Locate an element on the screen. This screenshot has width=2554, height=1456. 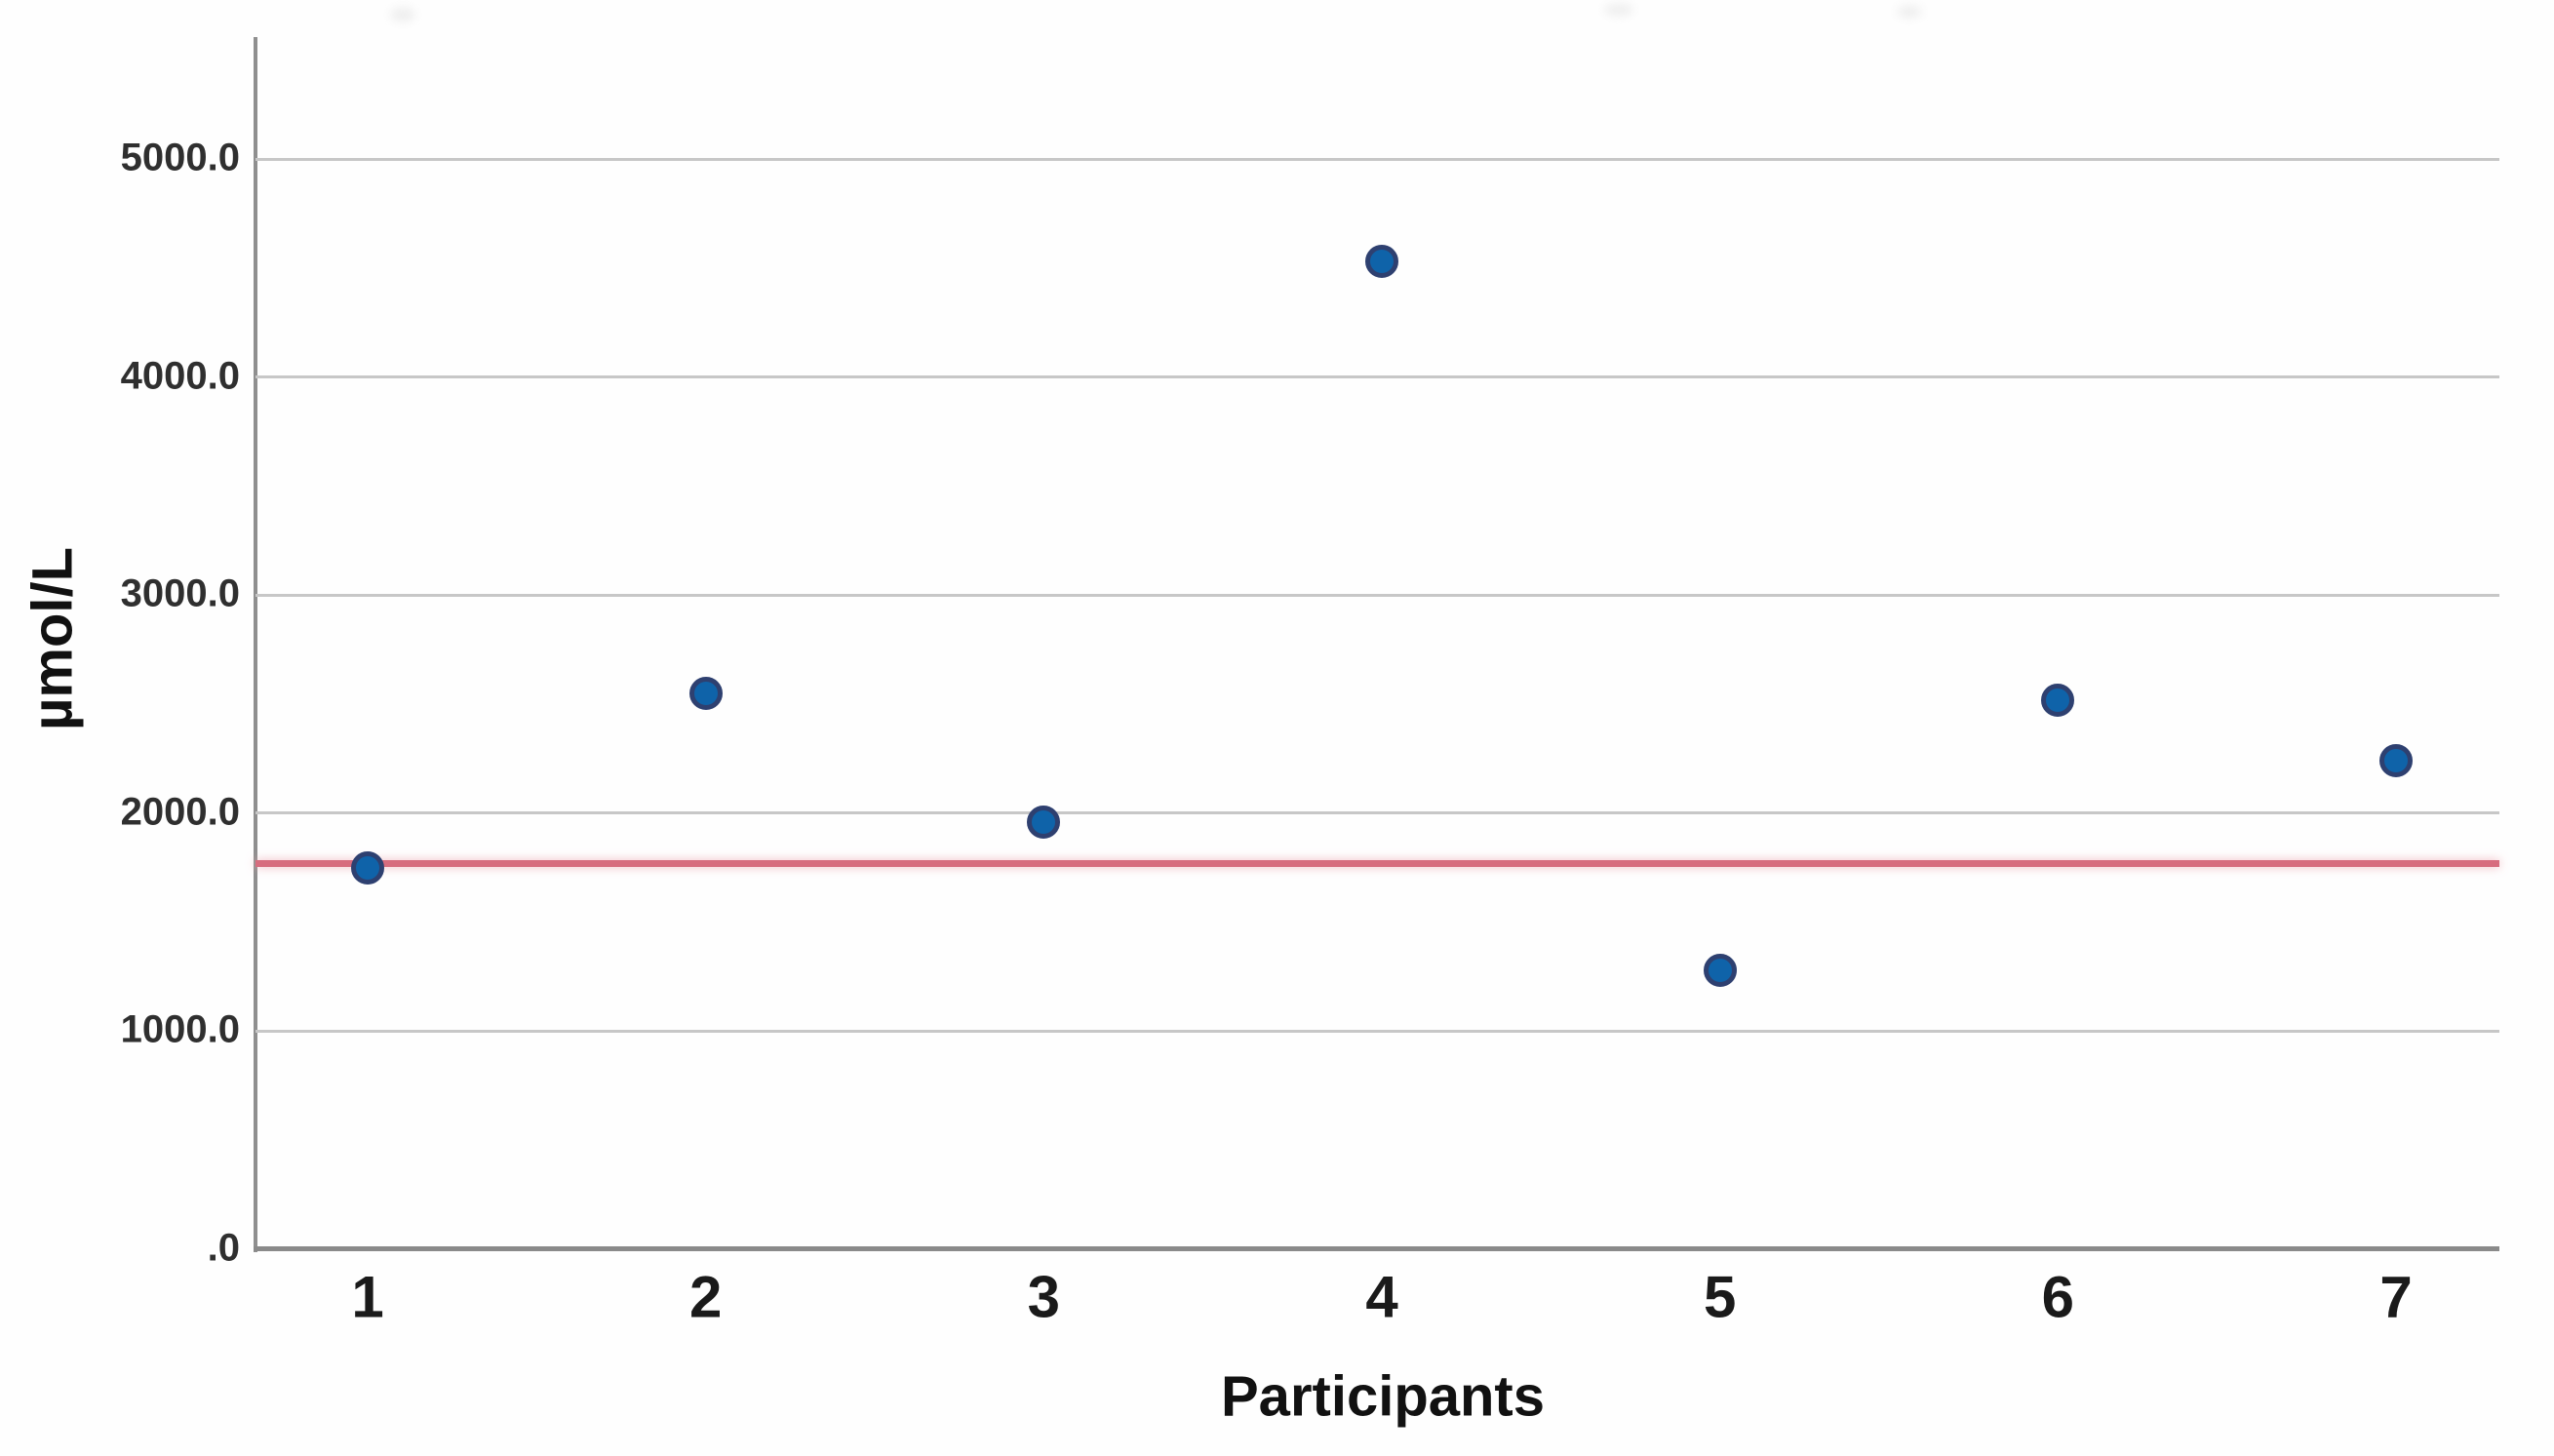
y-tick-label: 4000.0 is located at coordinates (180, 376).